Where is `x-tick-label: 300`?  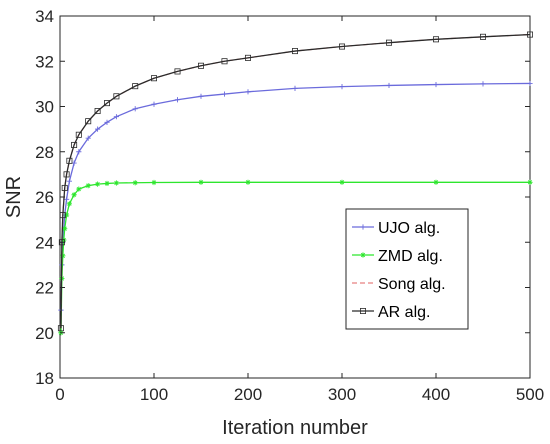
x-tick-label: 300 is located at coordinates (342, 394).